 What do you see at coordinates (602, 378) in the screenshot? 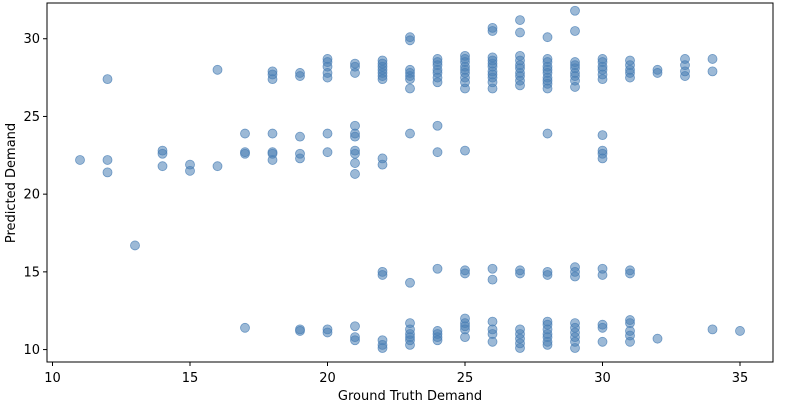
I see `x-tick-label: 30` at bounding box center [602, 378].